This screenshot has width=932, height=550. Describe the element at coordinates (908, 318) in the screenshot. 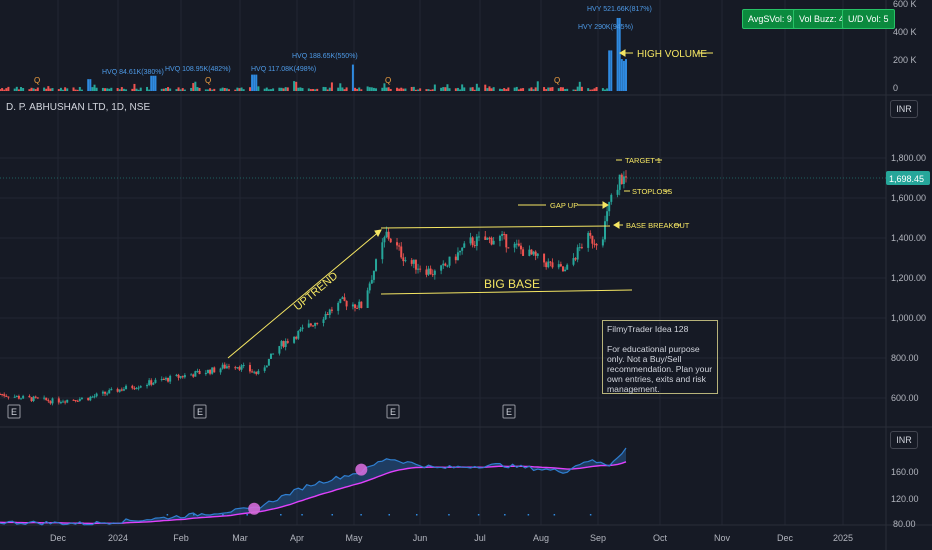

I see `price-tick-5: 1,000.00` at that location.